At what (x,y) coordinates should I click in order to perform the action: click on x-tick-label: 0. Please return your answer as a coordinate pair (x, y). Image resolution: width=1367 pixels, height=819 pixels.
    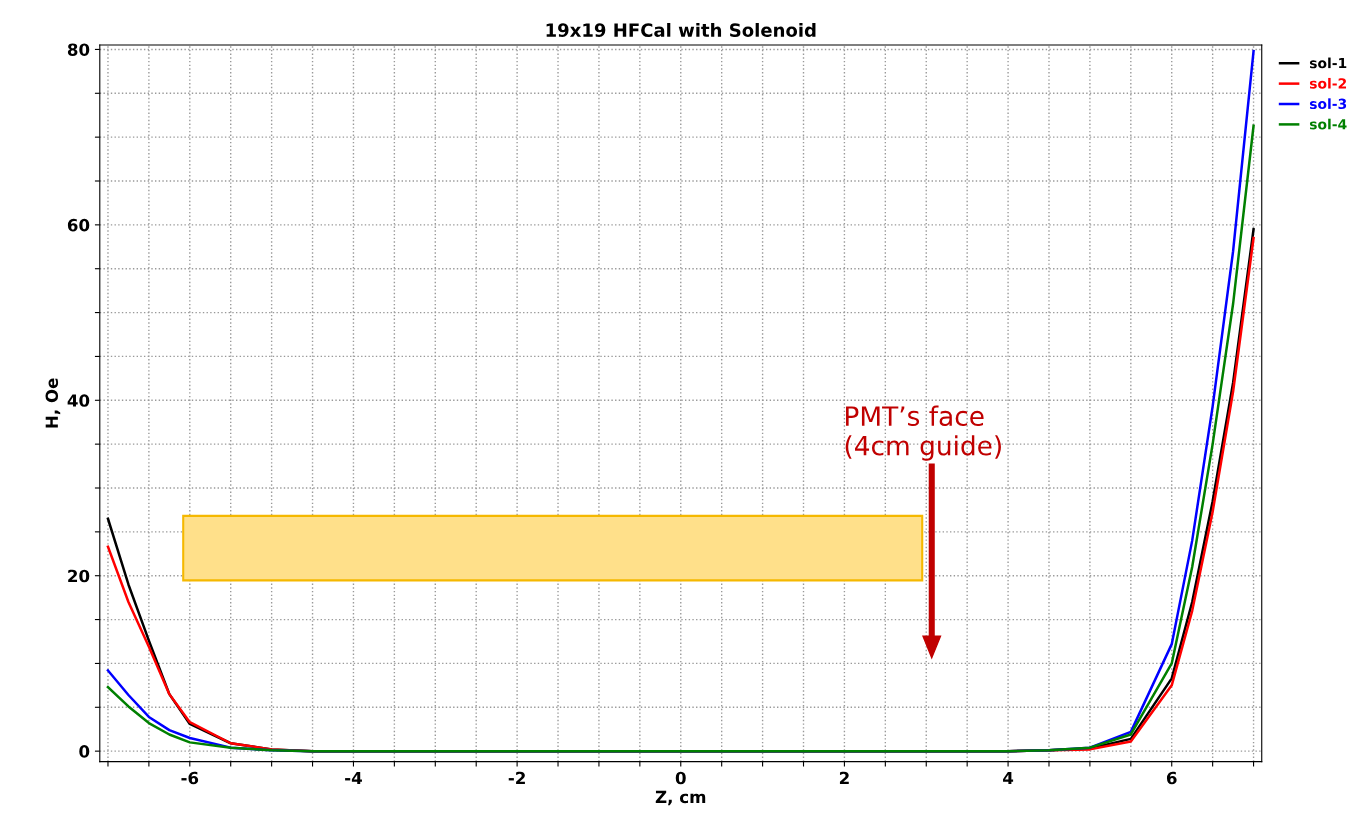
    Looking at the image, I should click on (680, 778).